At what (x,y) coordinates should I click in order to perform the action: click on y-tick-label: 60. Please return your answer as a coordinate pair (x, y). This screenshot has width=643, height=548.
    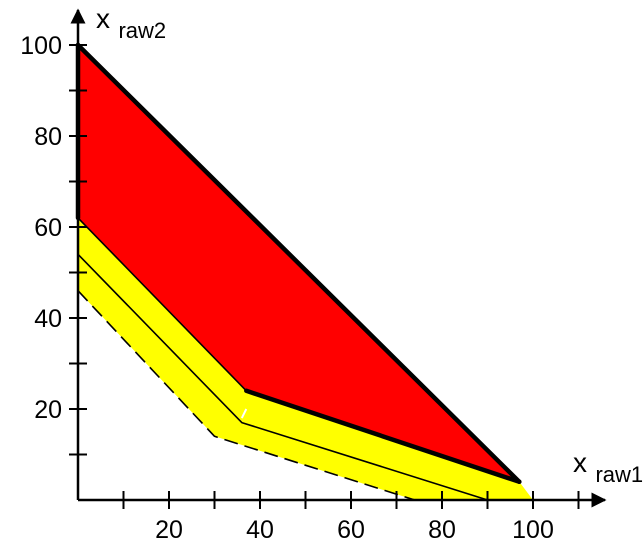
    Looking at the image, I should click on (48, 228).